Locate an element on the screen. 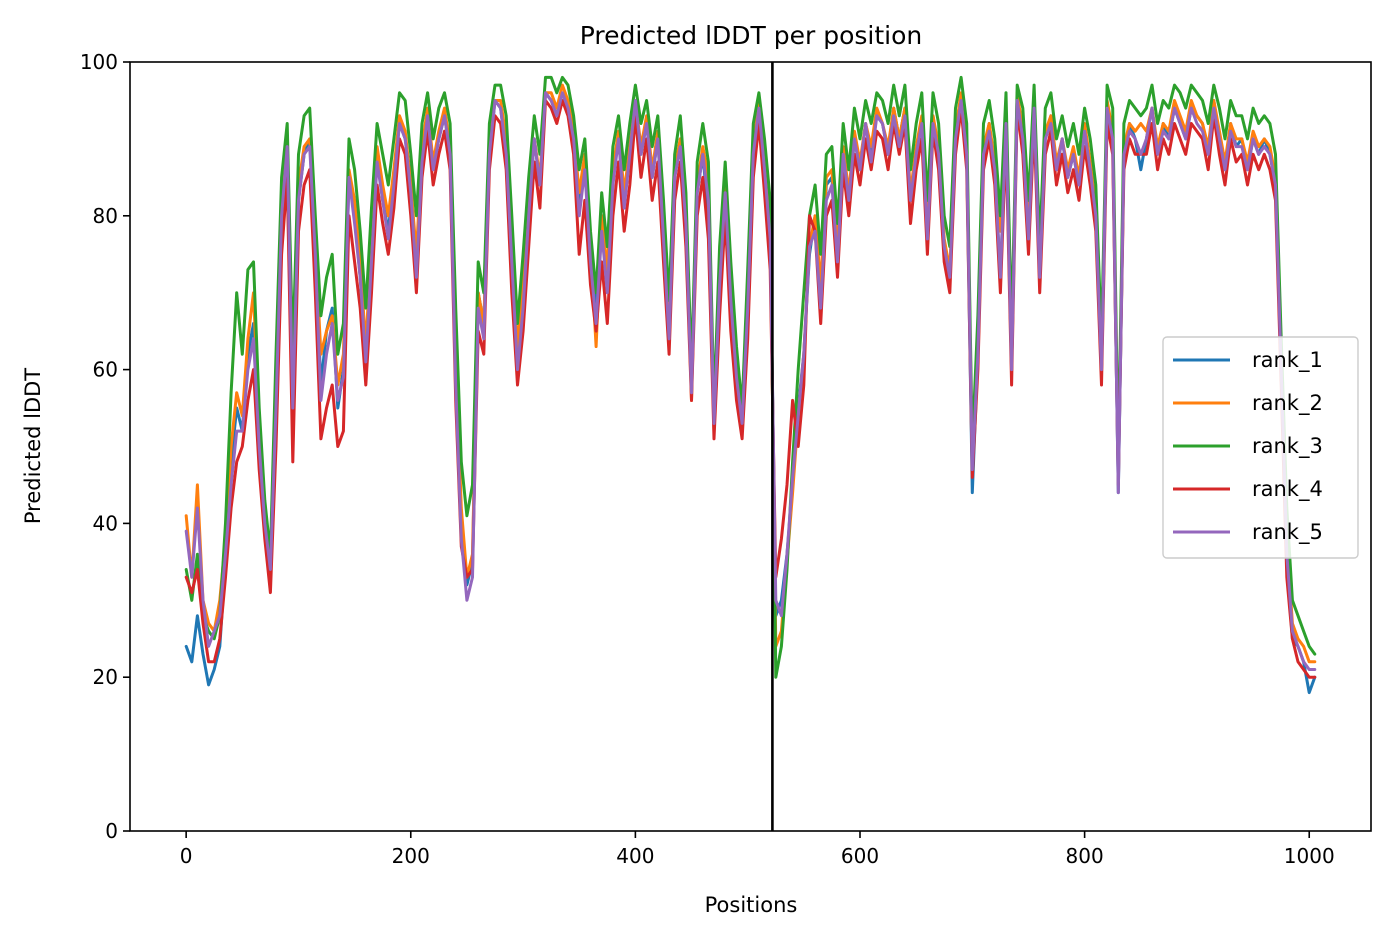 The height and width of the screenshot is (939, 1391). legend-box is located at coordinates (1260, 447).